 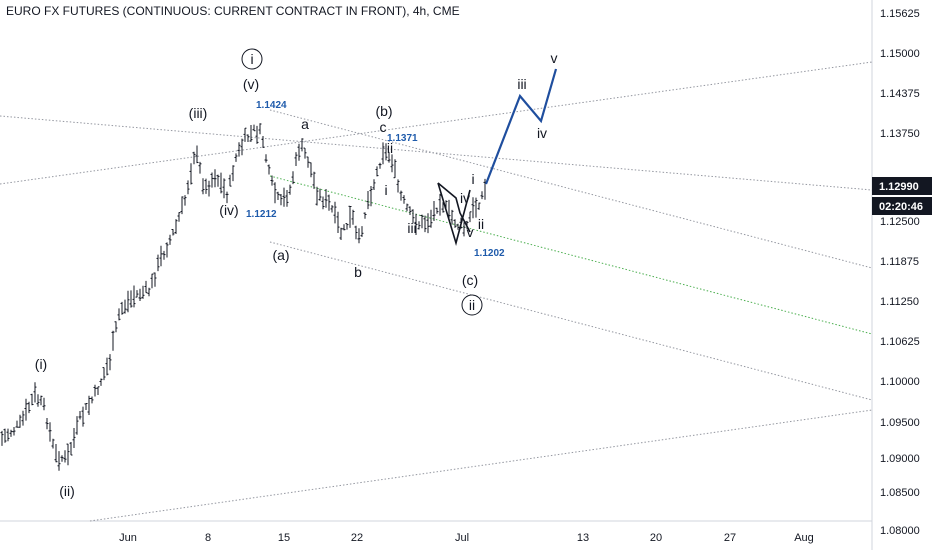 I want to click on y-tick-label: 1.10625, so click(x=900, y=342).